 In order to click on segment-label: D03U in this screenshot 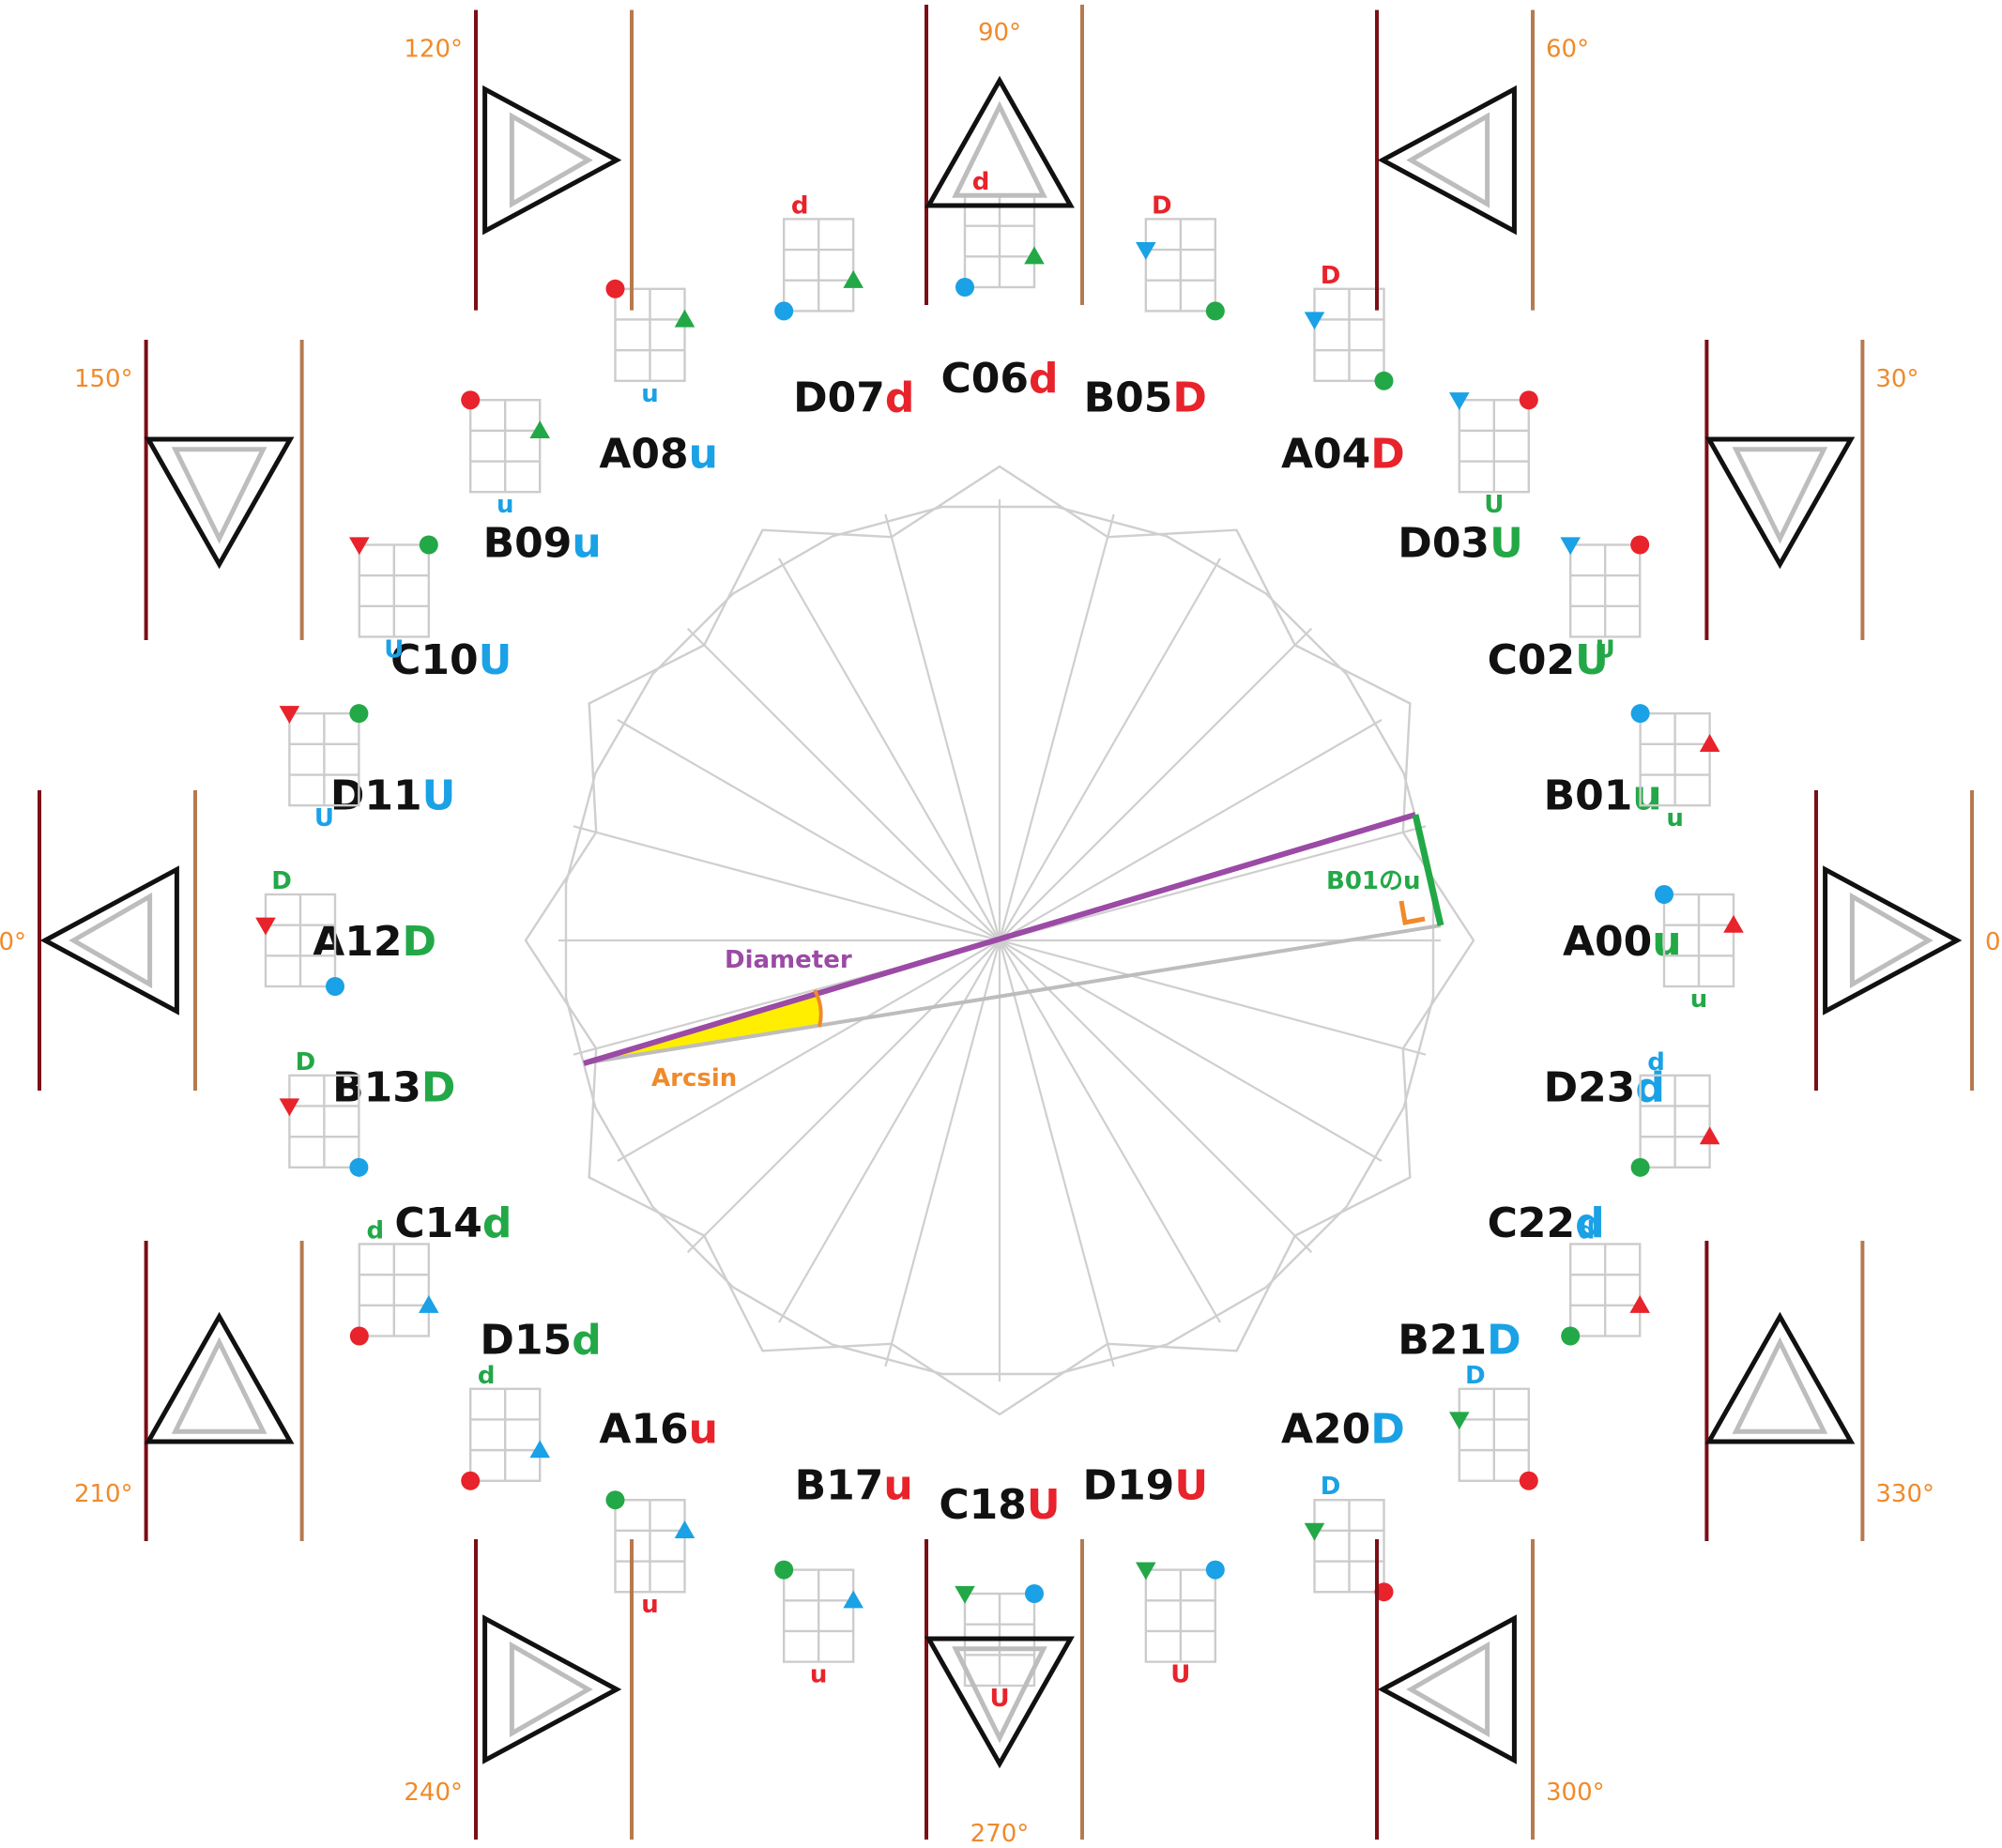, I will do `click(1460, 544)`.